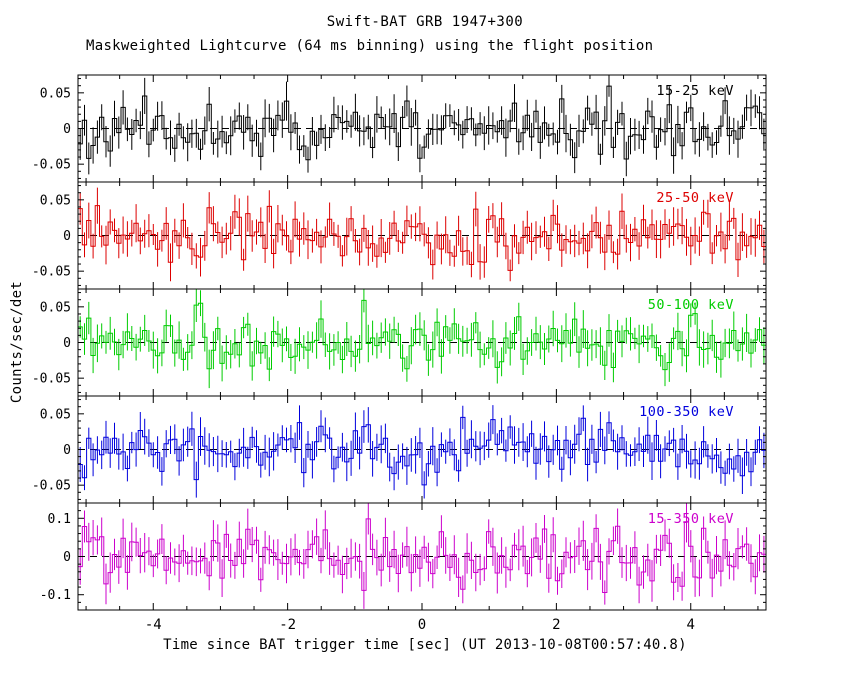  I want to click on band-label: 25-50 keV, so click(695, 198).